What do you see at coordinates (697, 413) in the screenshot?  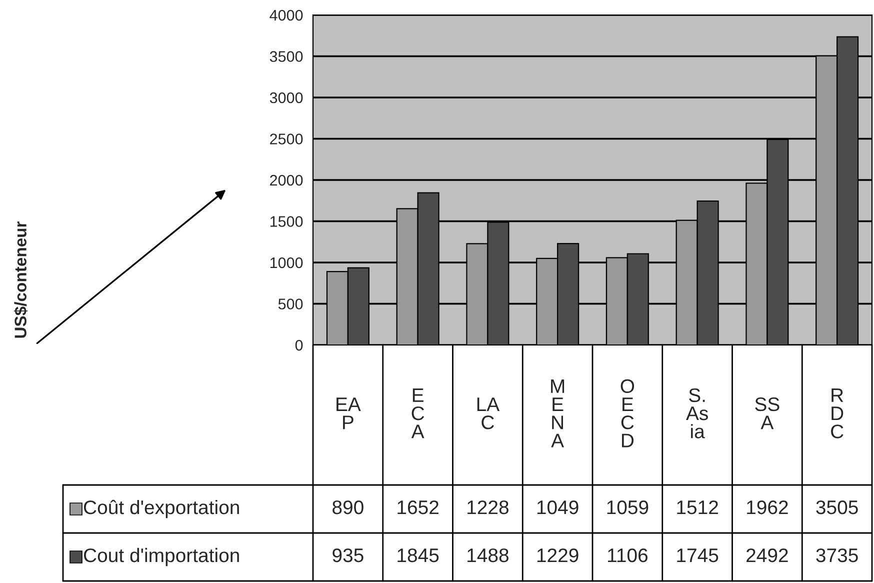 I see `x-tick-label: S. As ia` at bounding box center [697, 413].